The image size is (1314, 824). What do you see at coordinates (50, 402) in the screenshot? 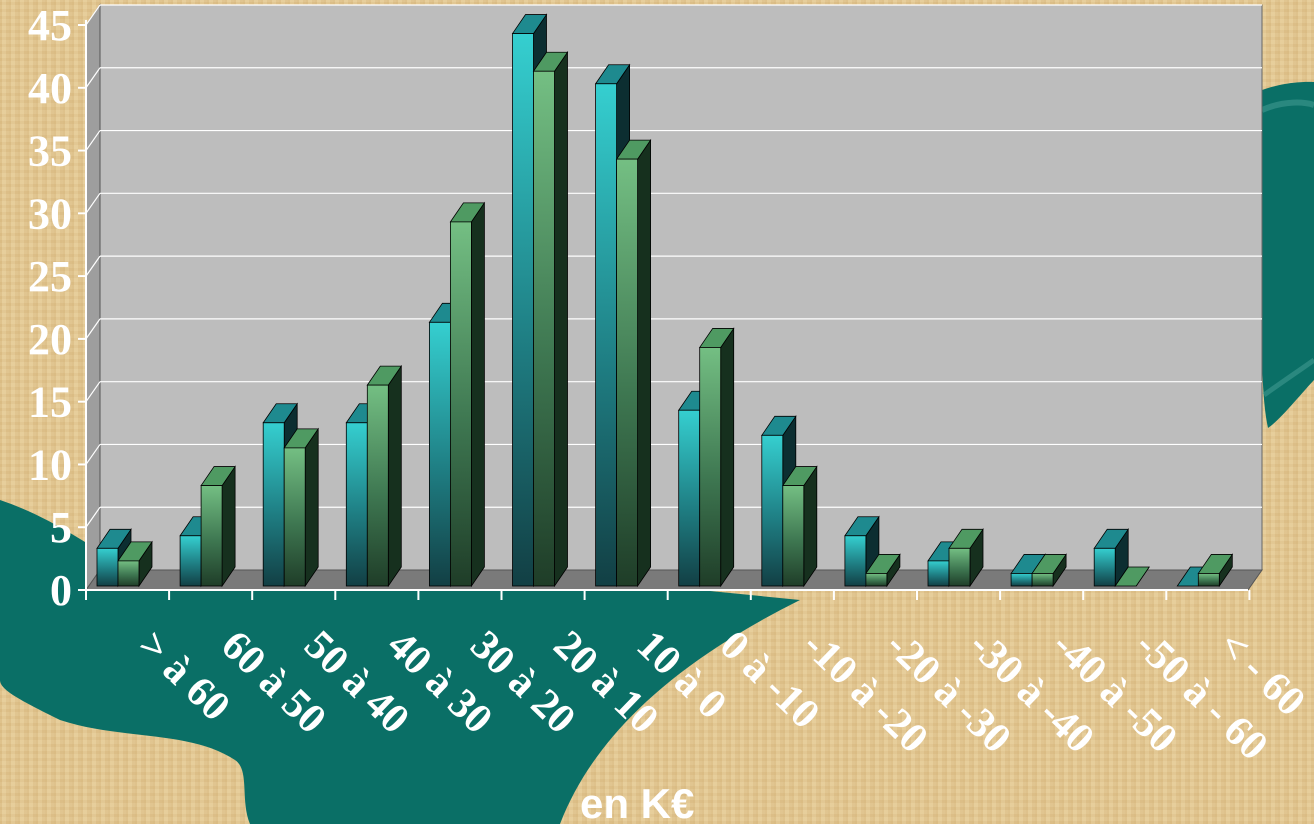
I see `y-tick-label: 15` at bounding box center [50, 402].